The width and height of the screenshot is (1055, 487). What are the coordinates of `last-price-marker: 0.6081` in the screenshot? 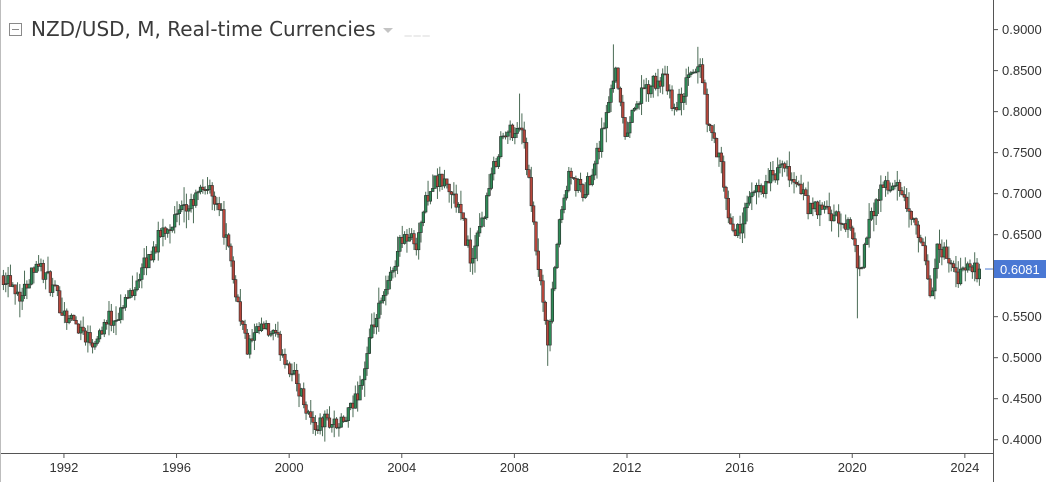 It's located at (1015, 269).